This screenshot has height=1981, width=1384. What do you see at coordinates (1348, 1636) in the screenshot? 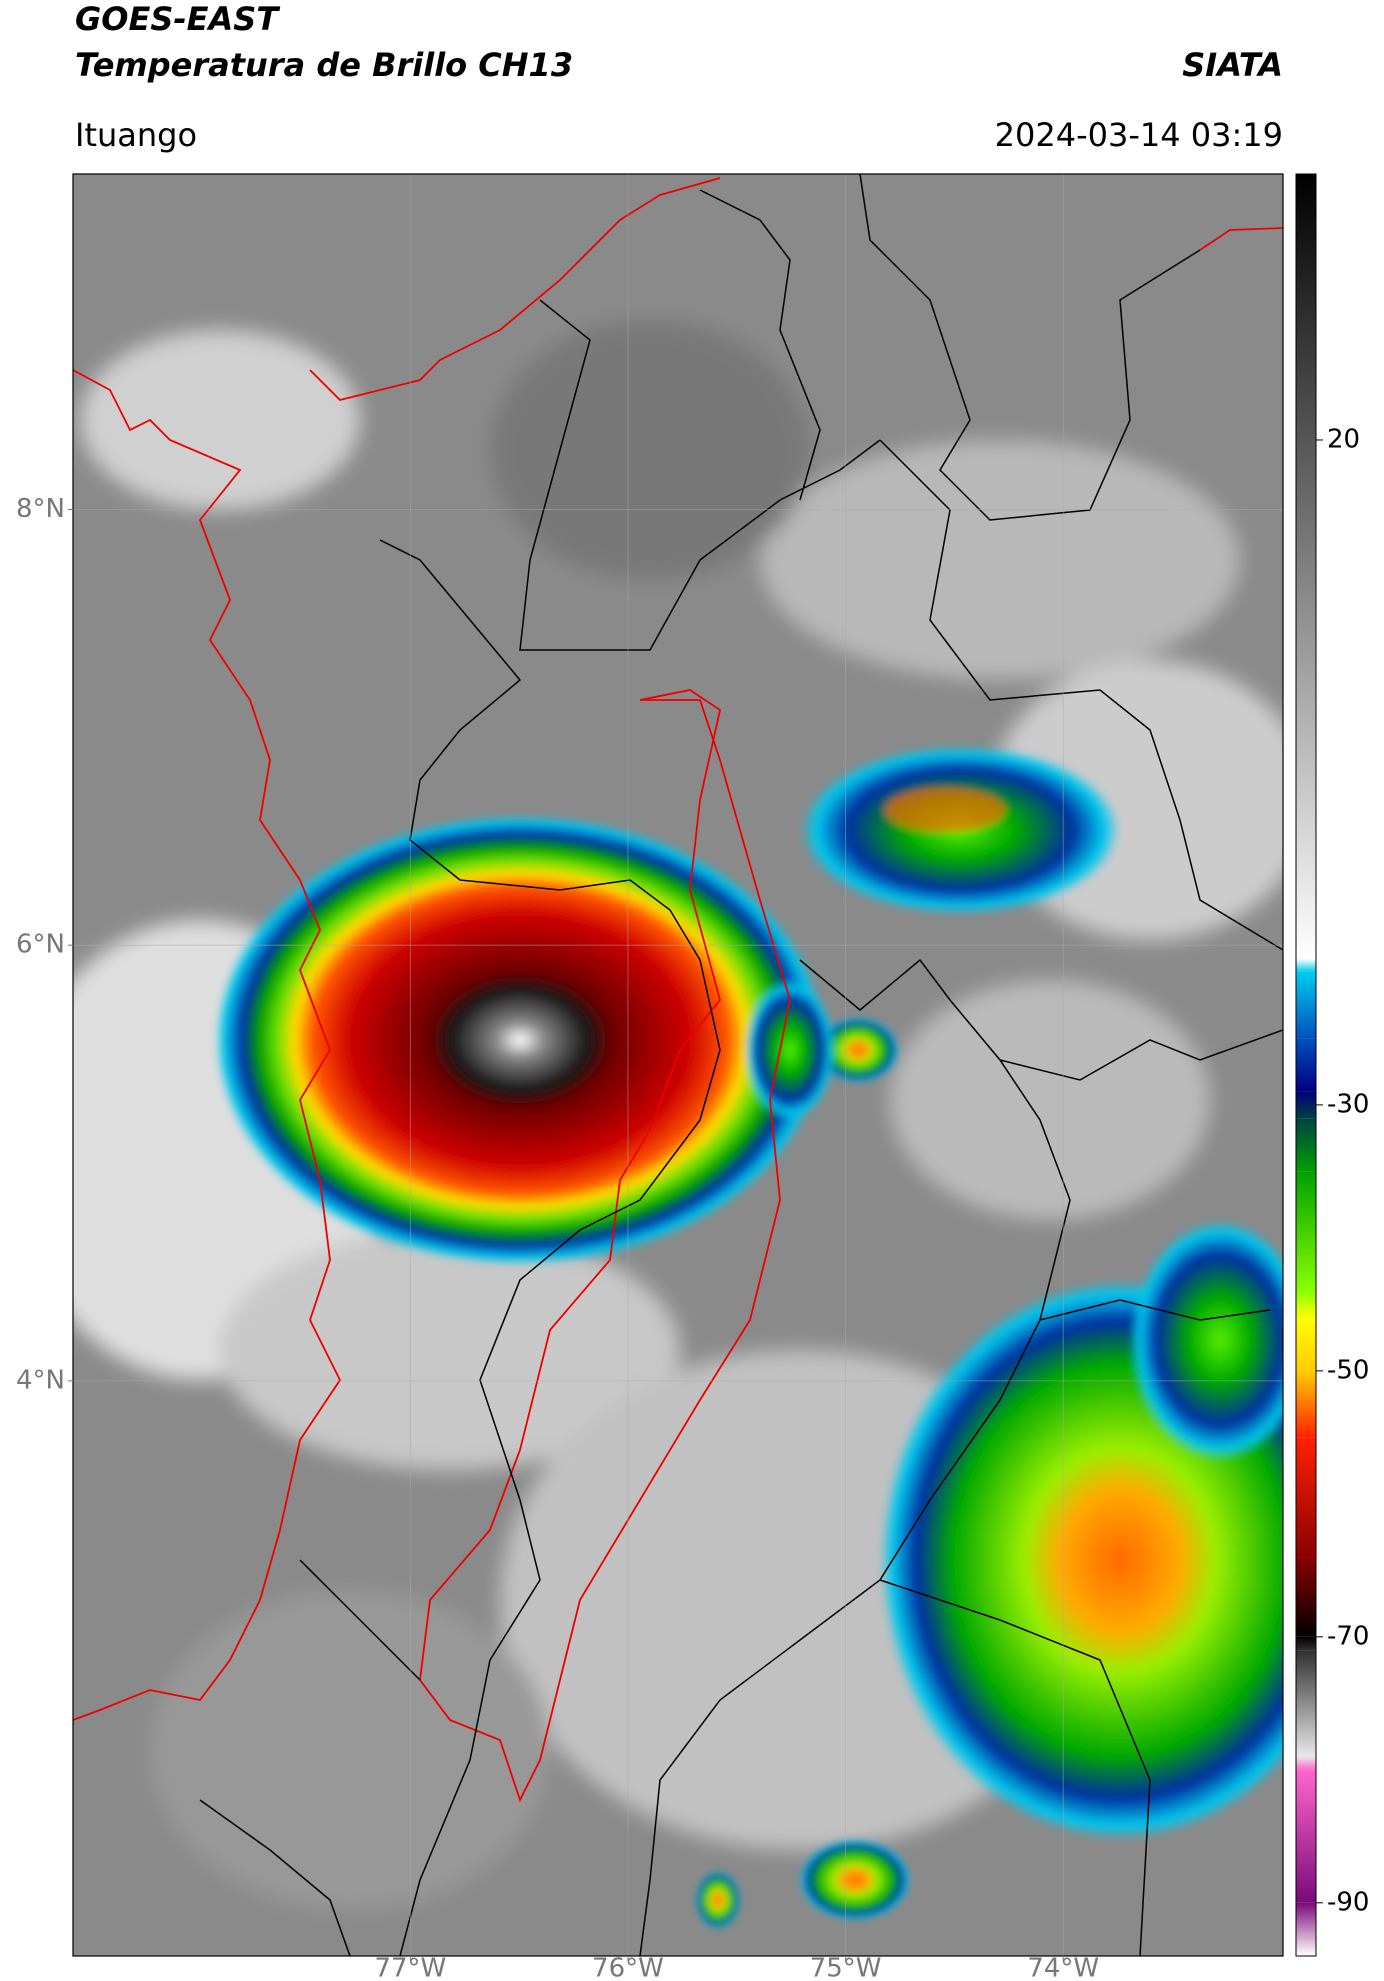
I see `colorbar-tick-label: -70` at bounding box center [1348, 1636].